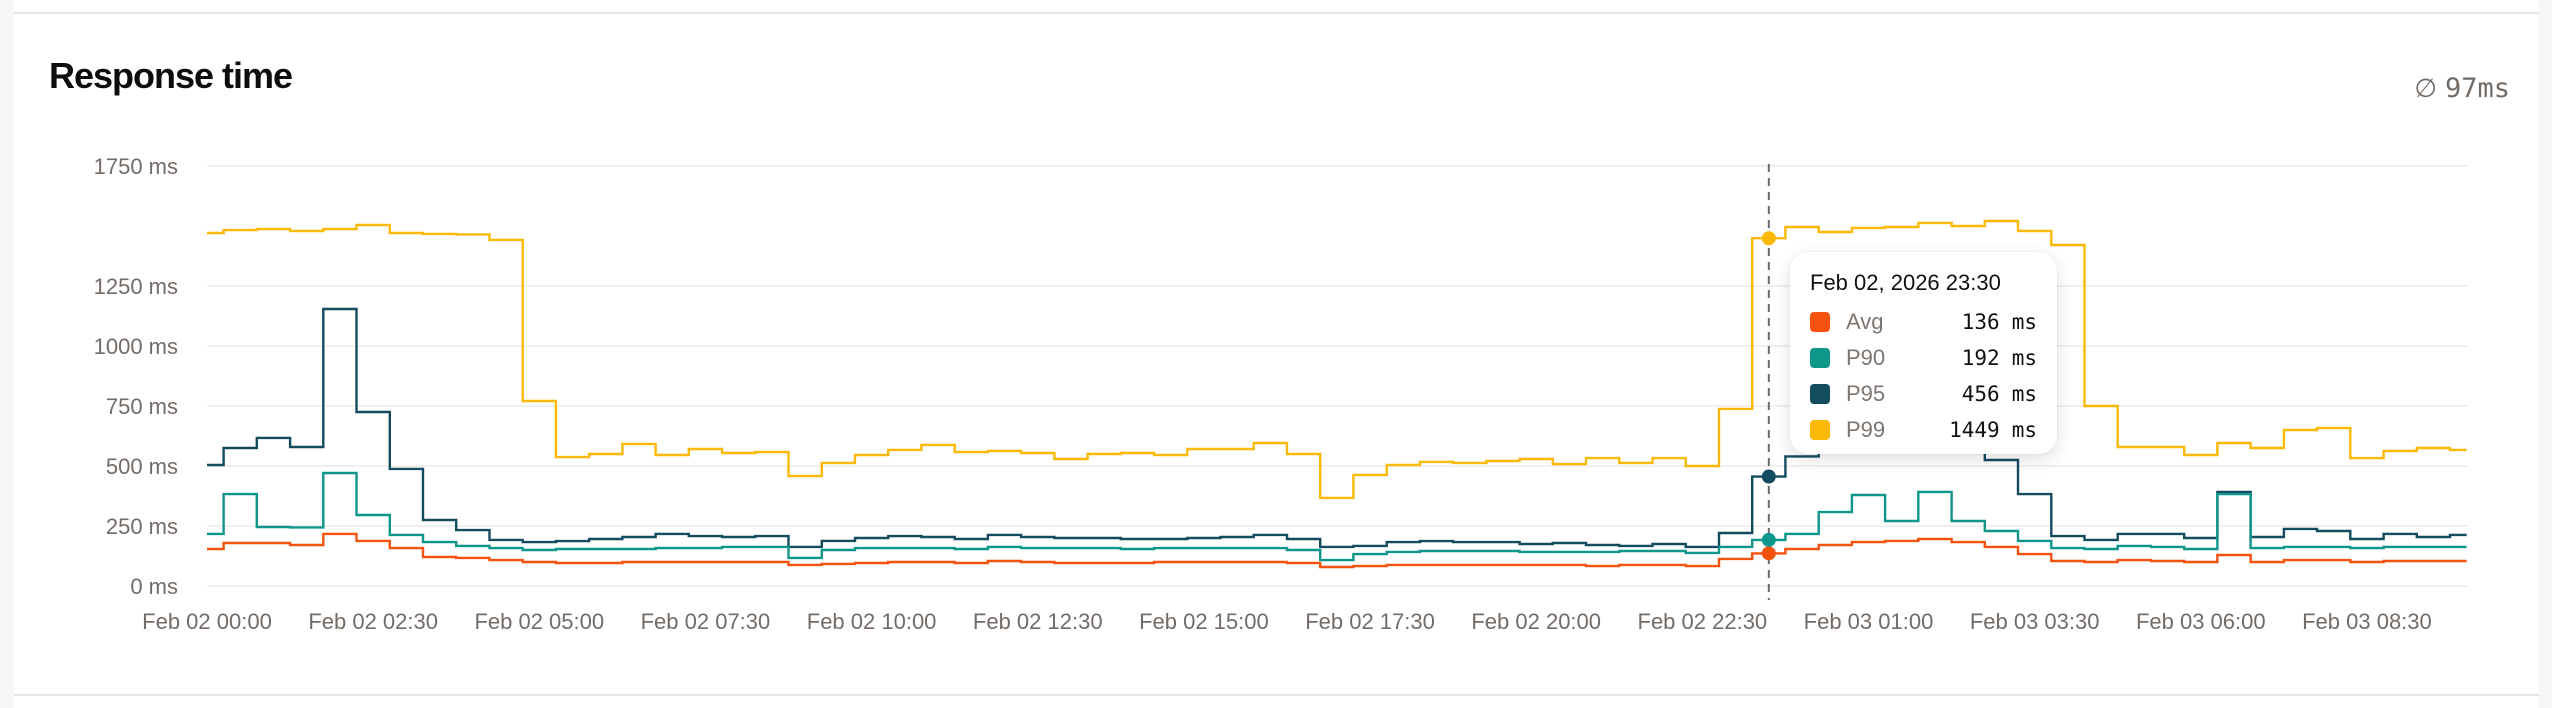 This screenshot has width=2552, height=708. What do you see at coordinates (1703, 621) in the screenshot?
I see `x-tick-label: Feb 02 22:30` at bounding box center [1703, 621].